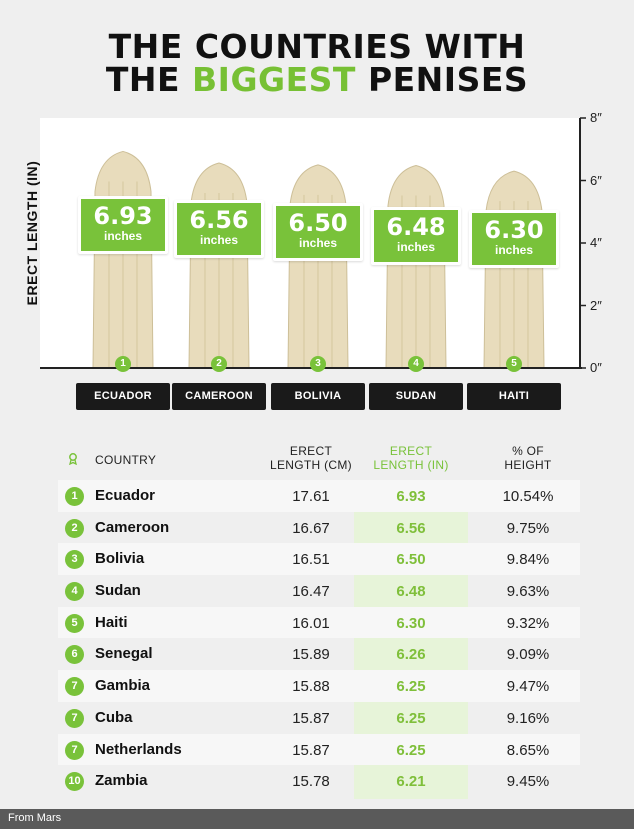 The height and width of the screenshot is (829, 634). Describe the element at coordinates (32, 233) in the screenshot. I see `y-axis-title: ERECT LENGTH (IN)` at that location.